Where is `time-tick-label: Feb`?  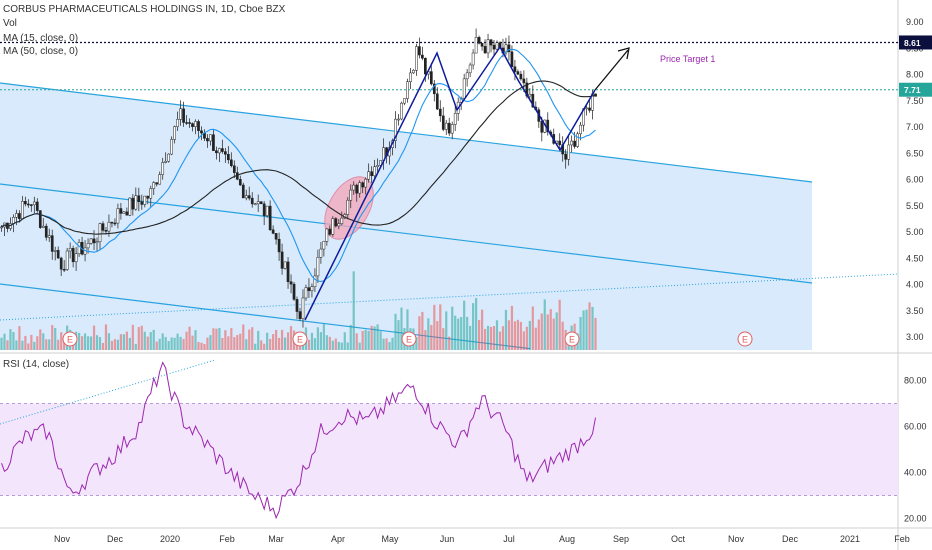 time-tick-label: Feb is located at coordinates (902, 539).